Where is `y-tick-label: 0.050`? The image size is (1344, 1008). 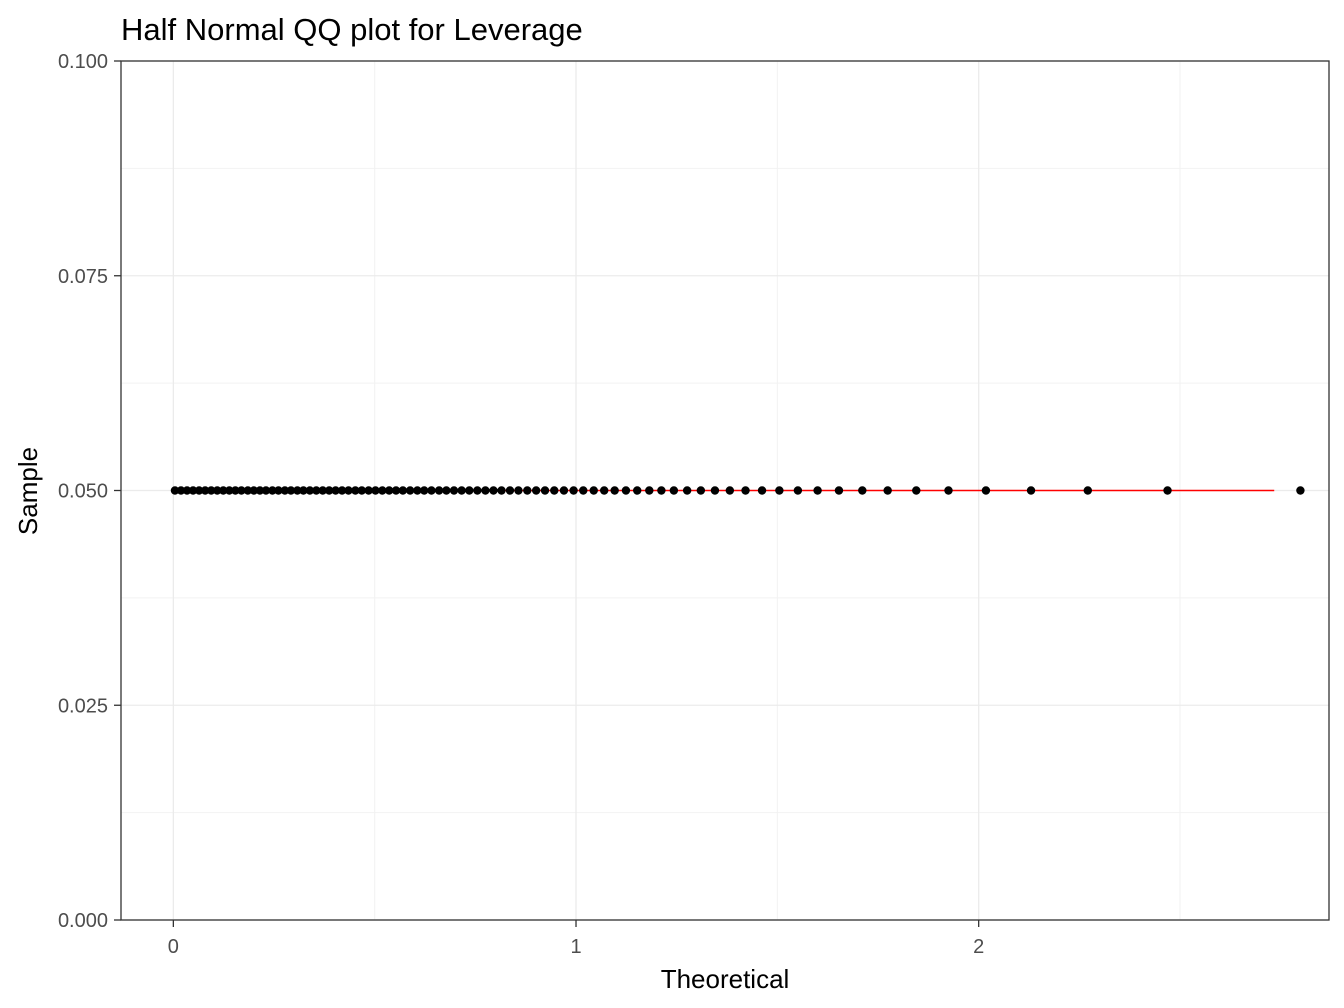
y-tick-label: 0.050 is located at coordinates (83, 492).